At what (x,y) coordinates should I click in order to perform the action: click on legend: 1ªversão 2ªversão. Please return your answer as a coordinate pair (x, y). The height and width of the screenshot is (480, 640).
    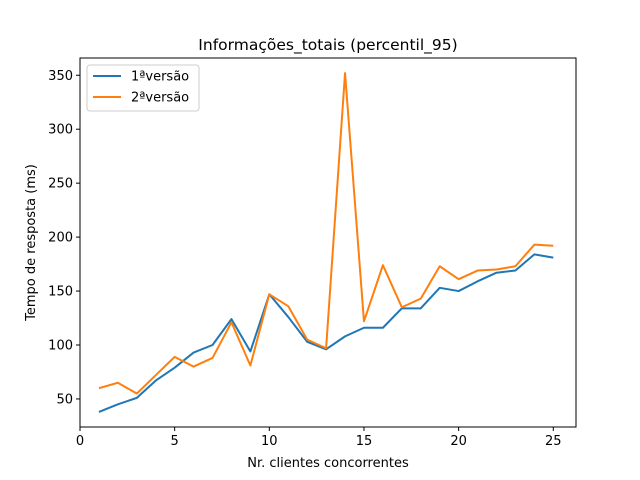
    Looking at the image, I should click on (143, 88).